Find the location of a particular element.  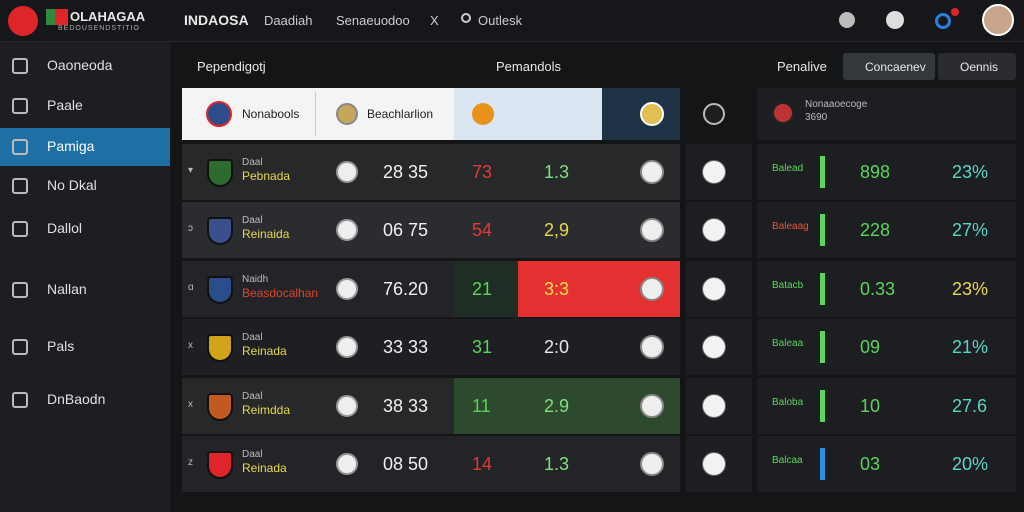

sidebar-item: No Dkal is located at coordinates (72, 185).